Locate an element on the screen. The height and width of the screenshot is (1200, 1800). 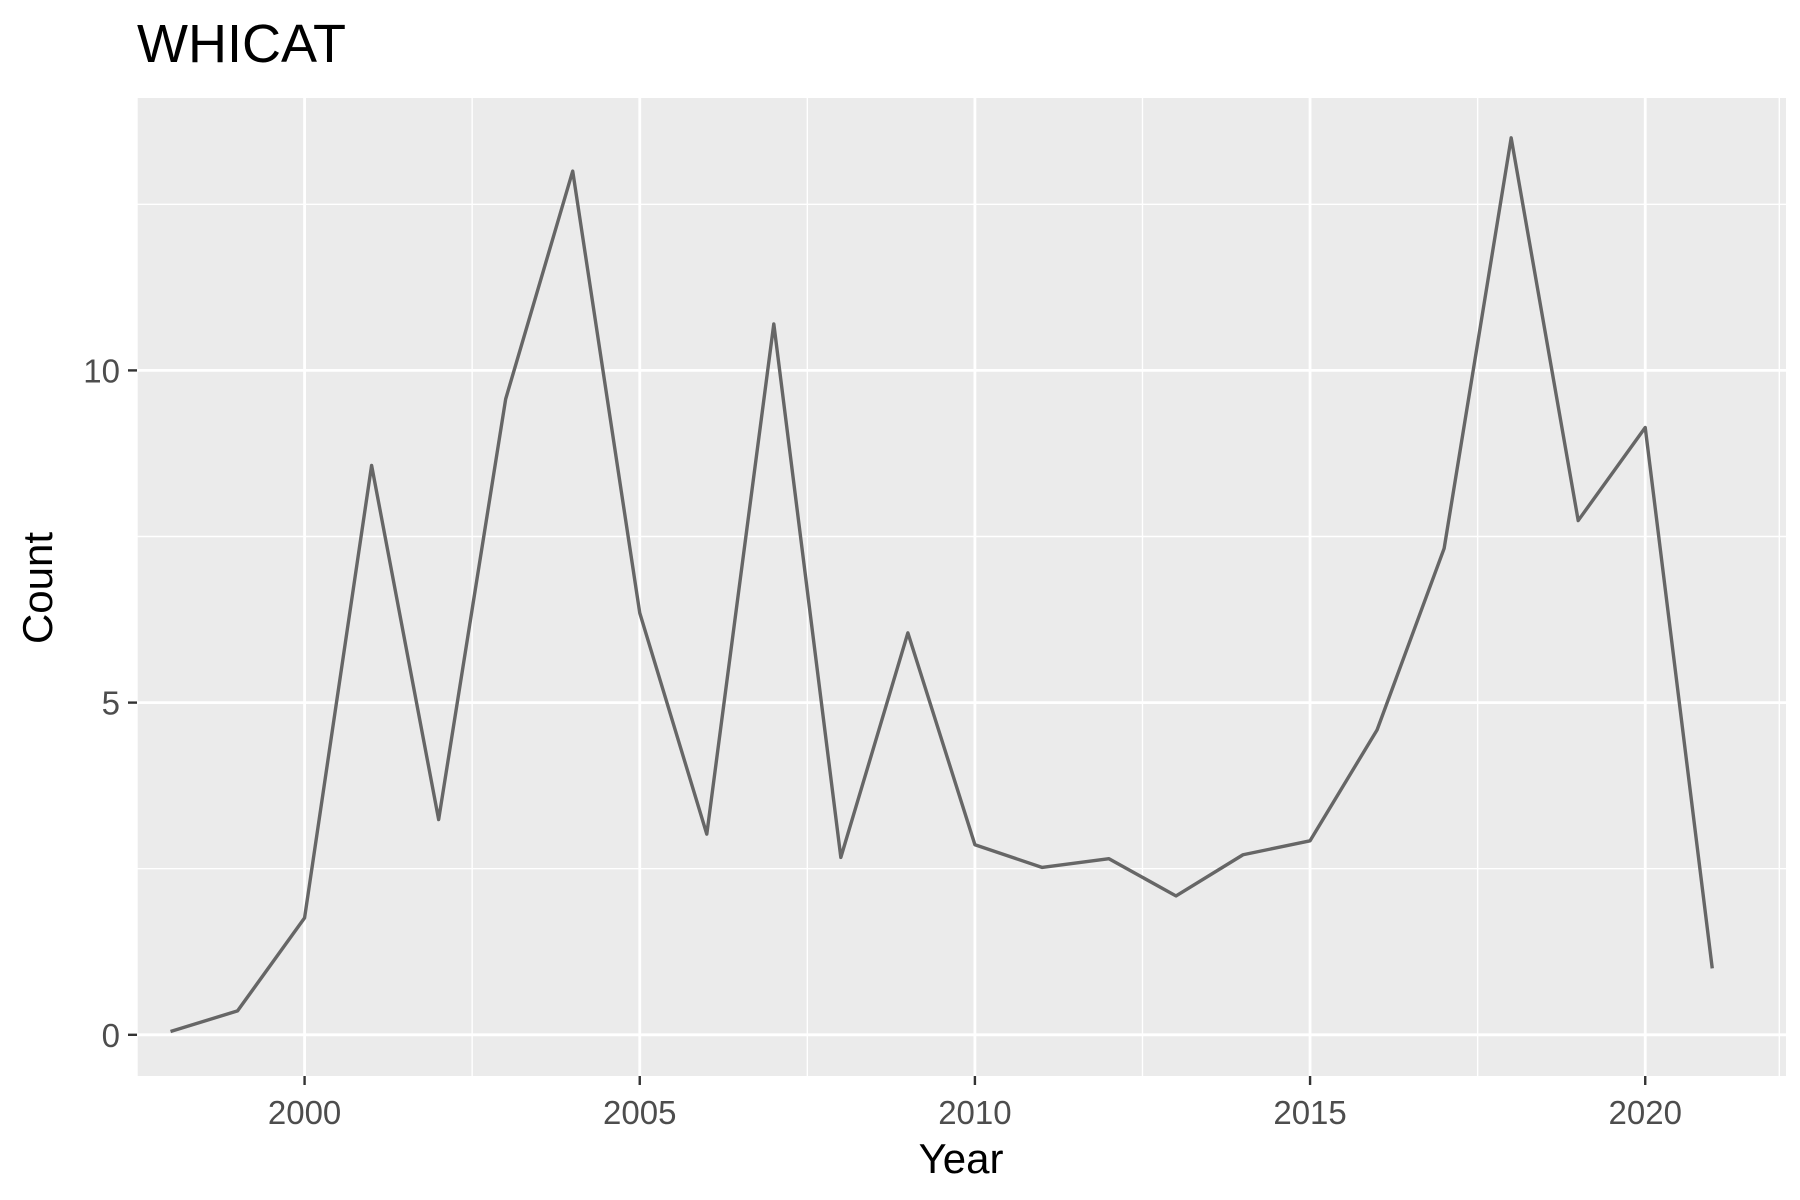
y-axis-label: Count is located at coordinates (37, 588).